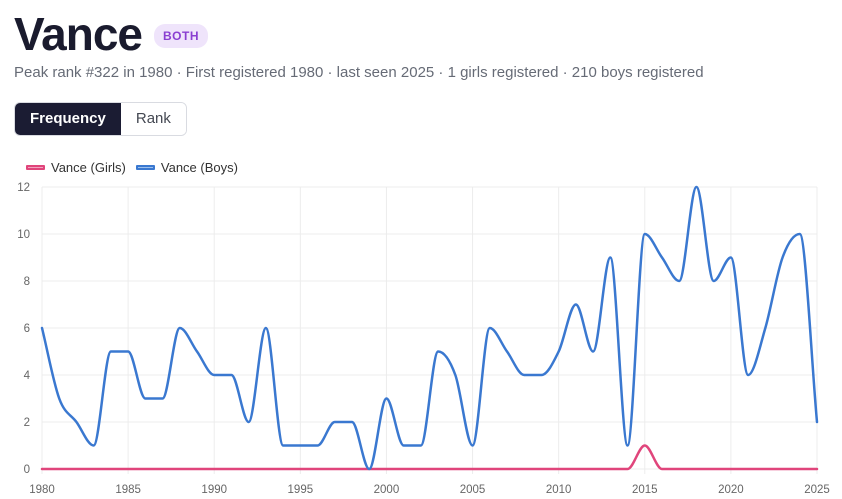  What do you see at coordinates (783, 469) in the screenshot?
I see `point-girls-2023` at bounding box center [783, 469].